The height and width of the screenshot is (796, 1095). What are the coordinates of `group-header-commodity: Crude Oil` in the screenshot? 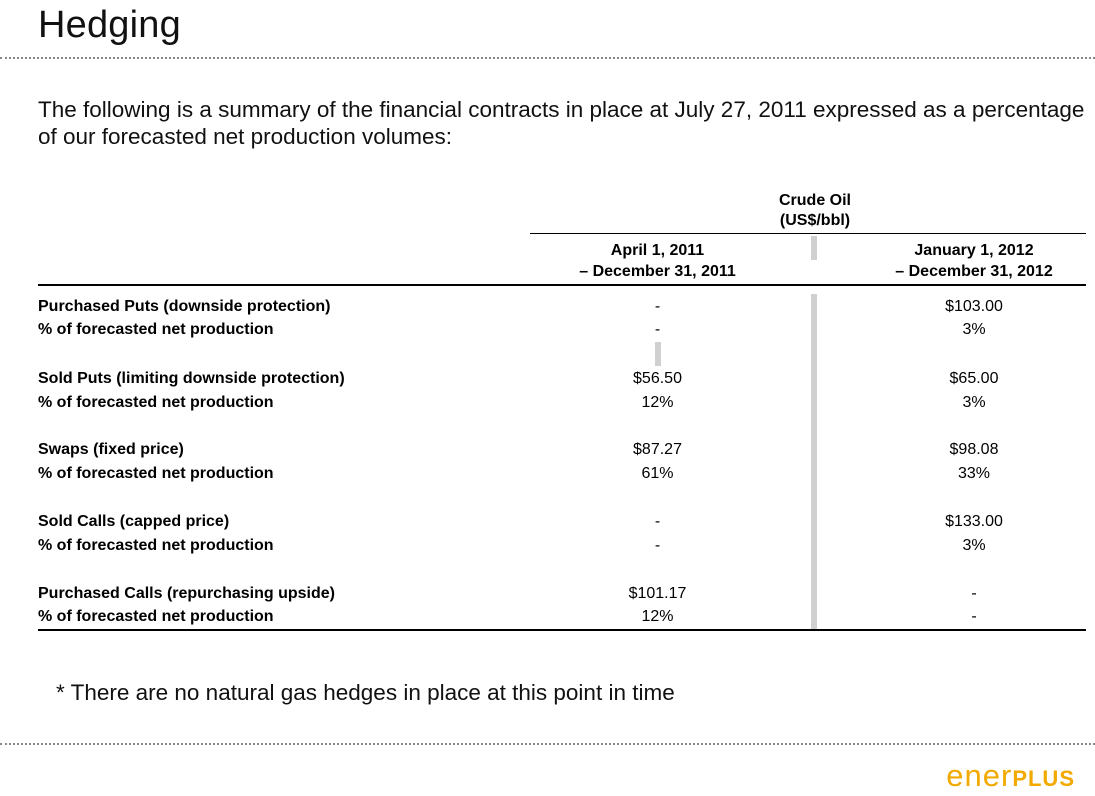 It's located at (814, 200).